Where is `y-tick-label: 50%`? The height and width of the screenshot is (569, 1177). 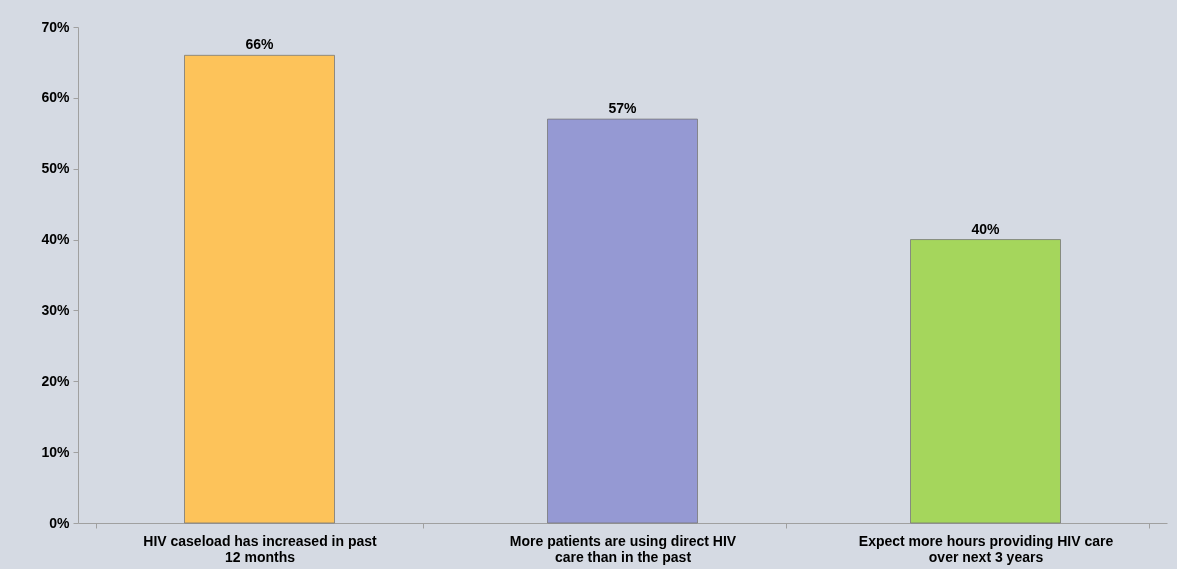 y-tick-label: 50% is located at coordinates (56, 168).